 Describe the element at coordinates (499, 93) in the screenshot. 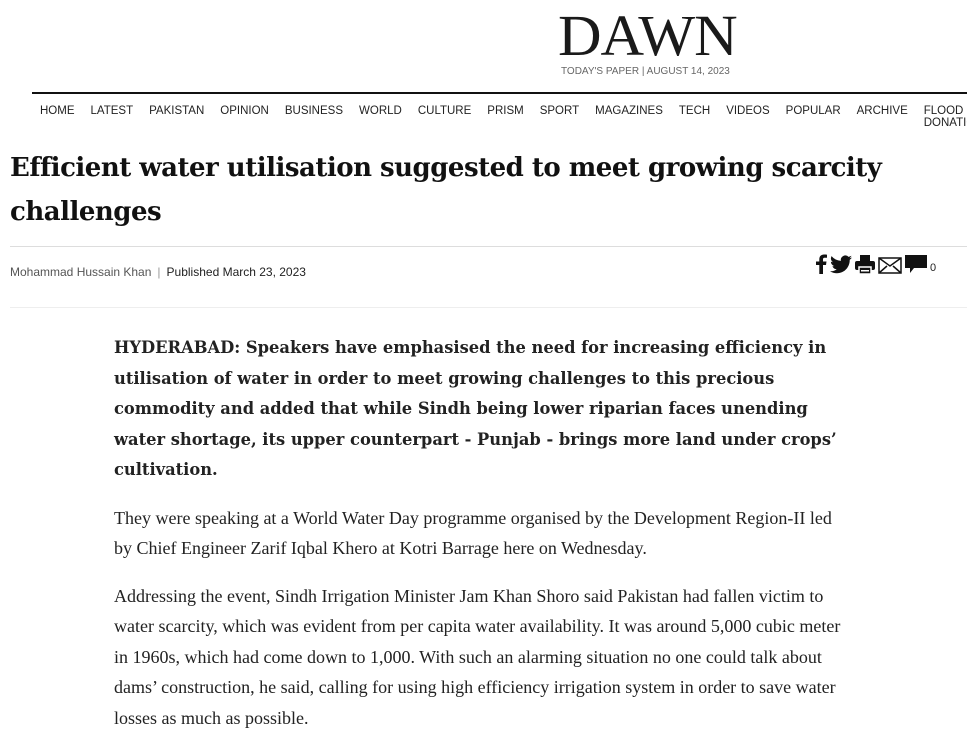

I see `header-divider` at that location.